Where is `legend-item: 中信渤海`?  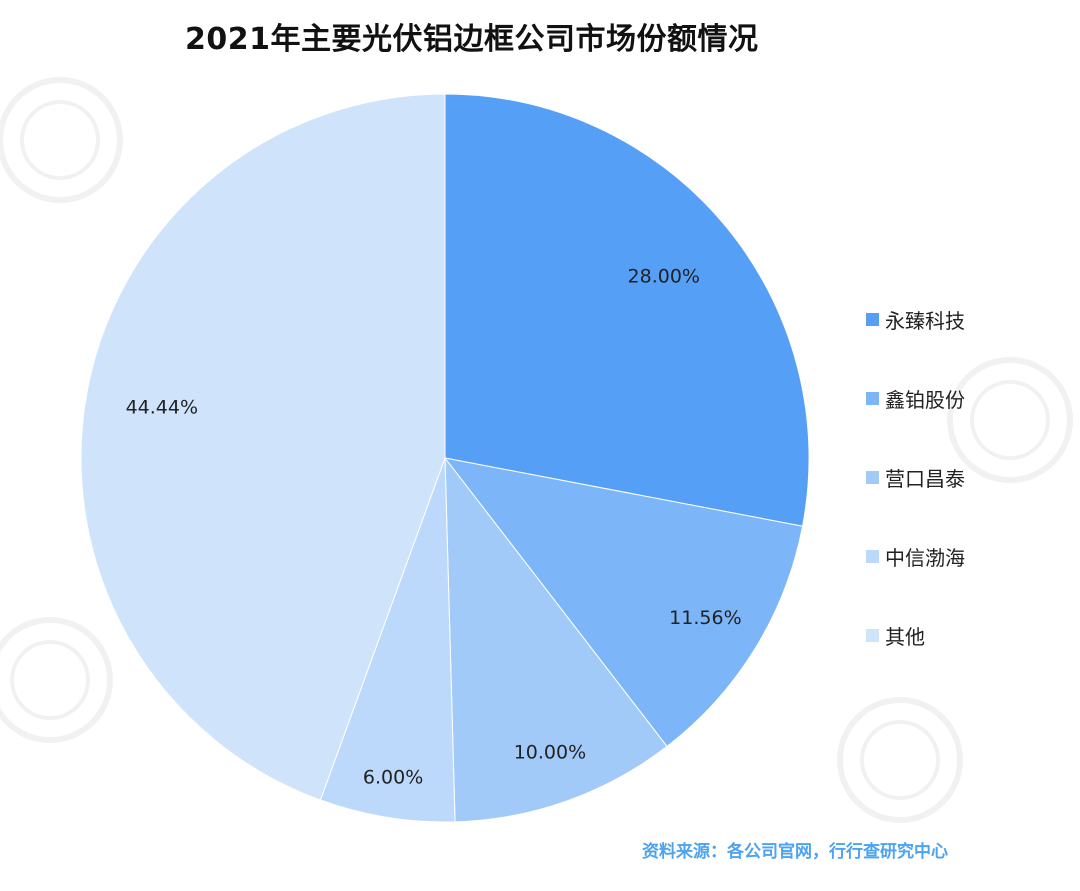 legend-item: 中信渤海 is located at coordinates (915, 556).